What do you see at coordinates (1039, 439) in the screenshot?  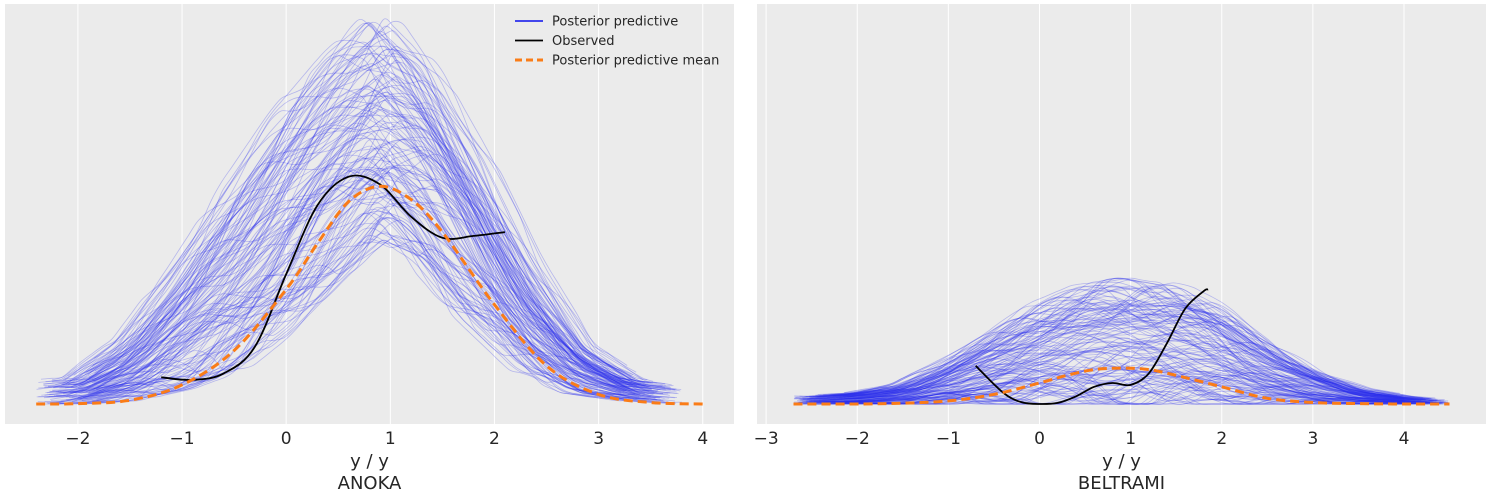 I see `x-tick-label: 0` at bounding box center [1039, 439].